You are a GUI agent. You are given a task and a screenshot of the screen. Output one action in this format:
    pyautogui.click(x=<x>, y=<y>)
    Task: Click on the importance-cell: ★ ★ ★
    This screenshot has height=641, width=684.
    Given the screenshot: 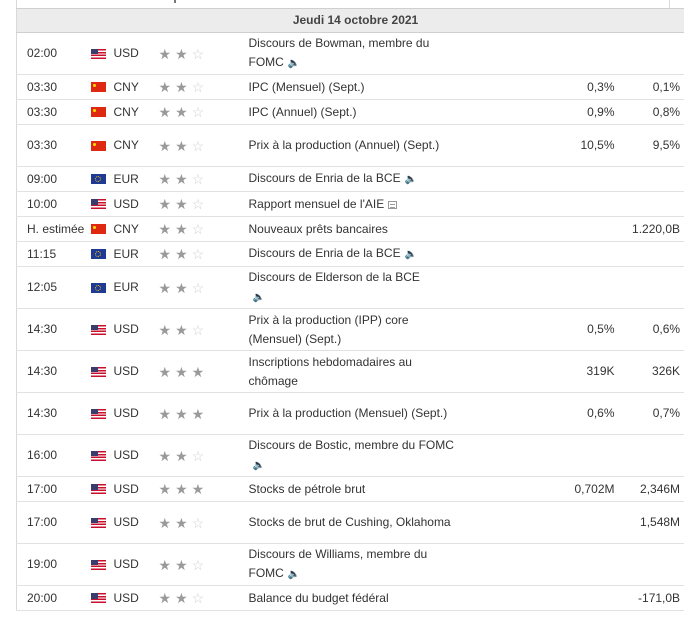 What is the action you would take?
    pyautogui.click(x=200, y=371)
    